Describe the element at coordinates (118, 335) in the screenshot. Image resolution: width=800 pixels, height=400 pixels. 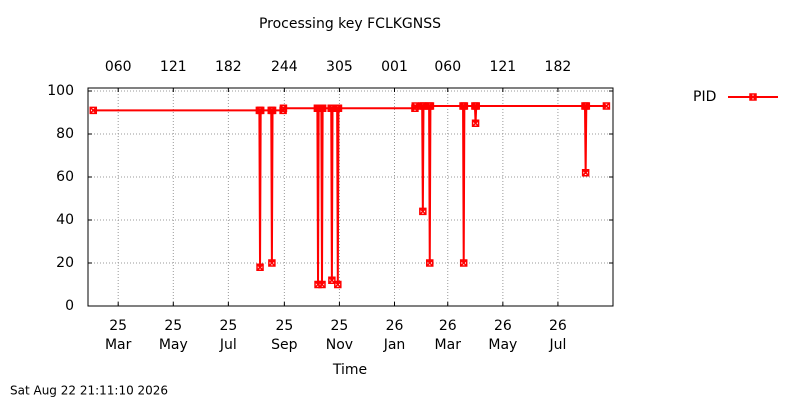
I see `x-tick-label: 25 Mar` at that location.